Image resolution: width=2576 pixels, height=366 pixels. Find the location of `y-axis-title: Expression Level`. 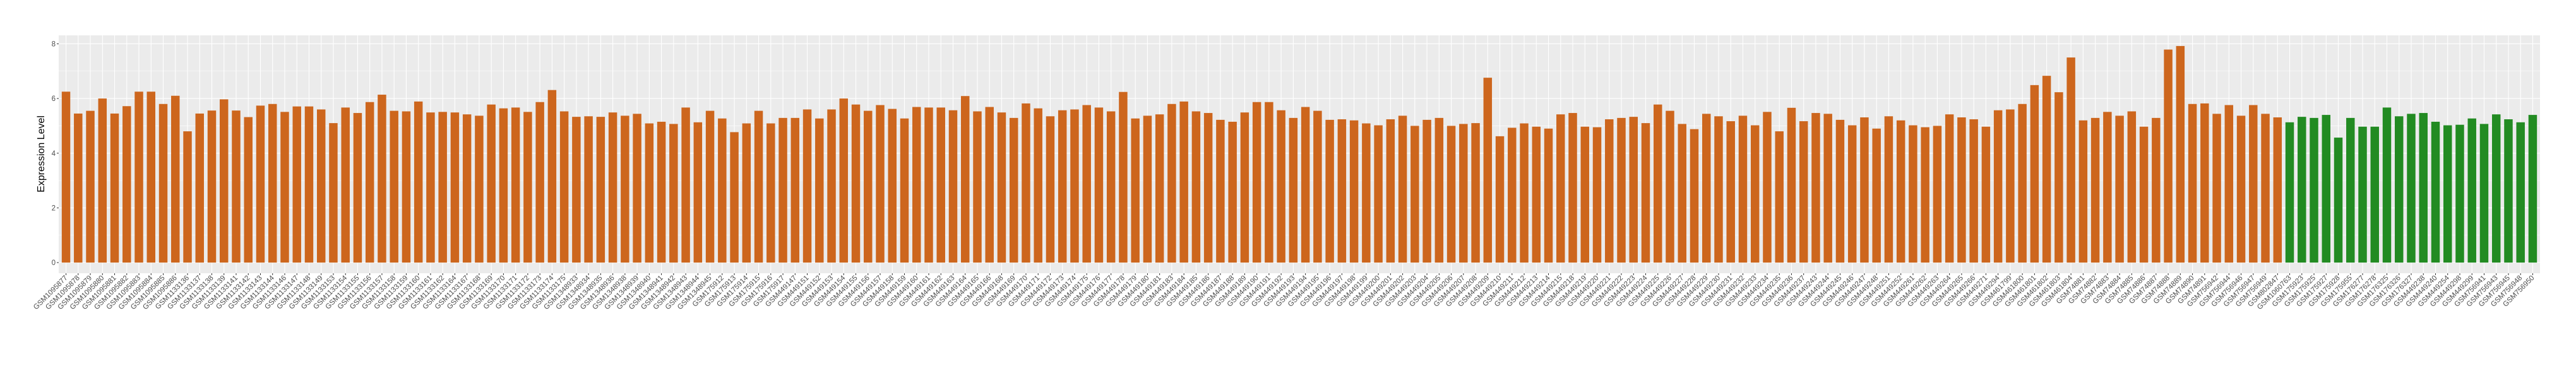

y-axis-title: Expression Level is located at coordinates (41, 153).